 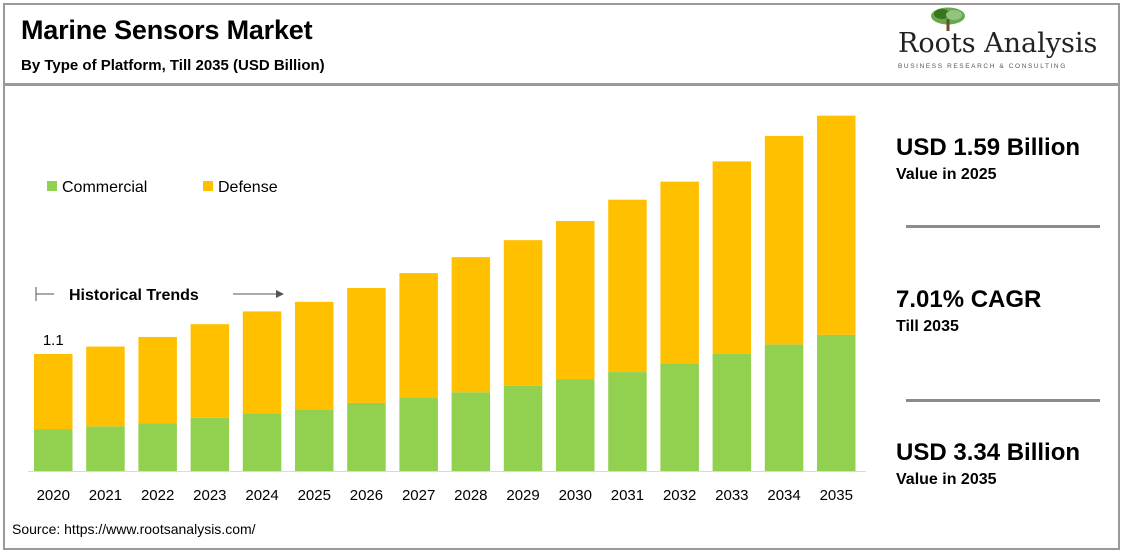 I want to click on legend-label-defense: Defense, so click(x=248, y=187).